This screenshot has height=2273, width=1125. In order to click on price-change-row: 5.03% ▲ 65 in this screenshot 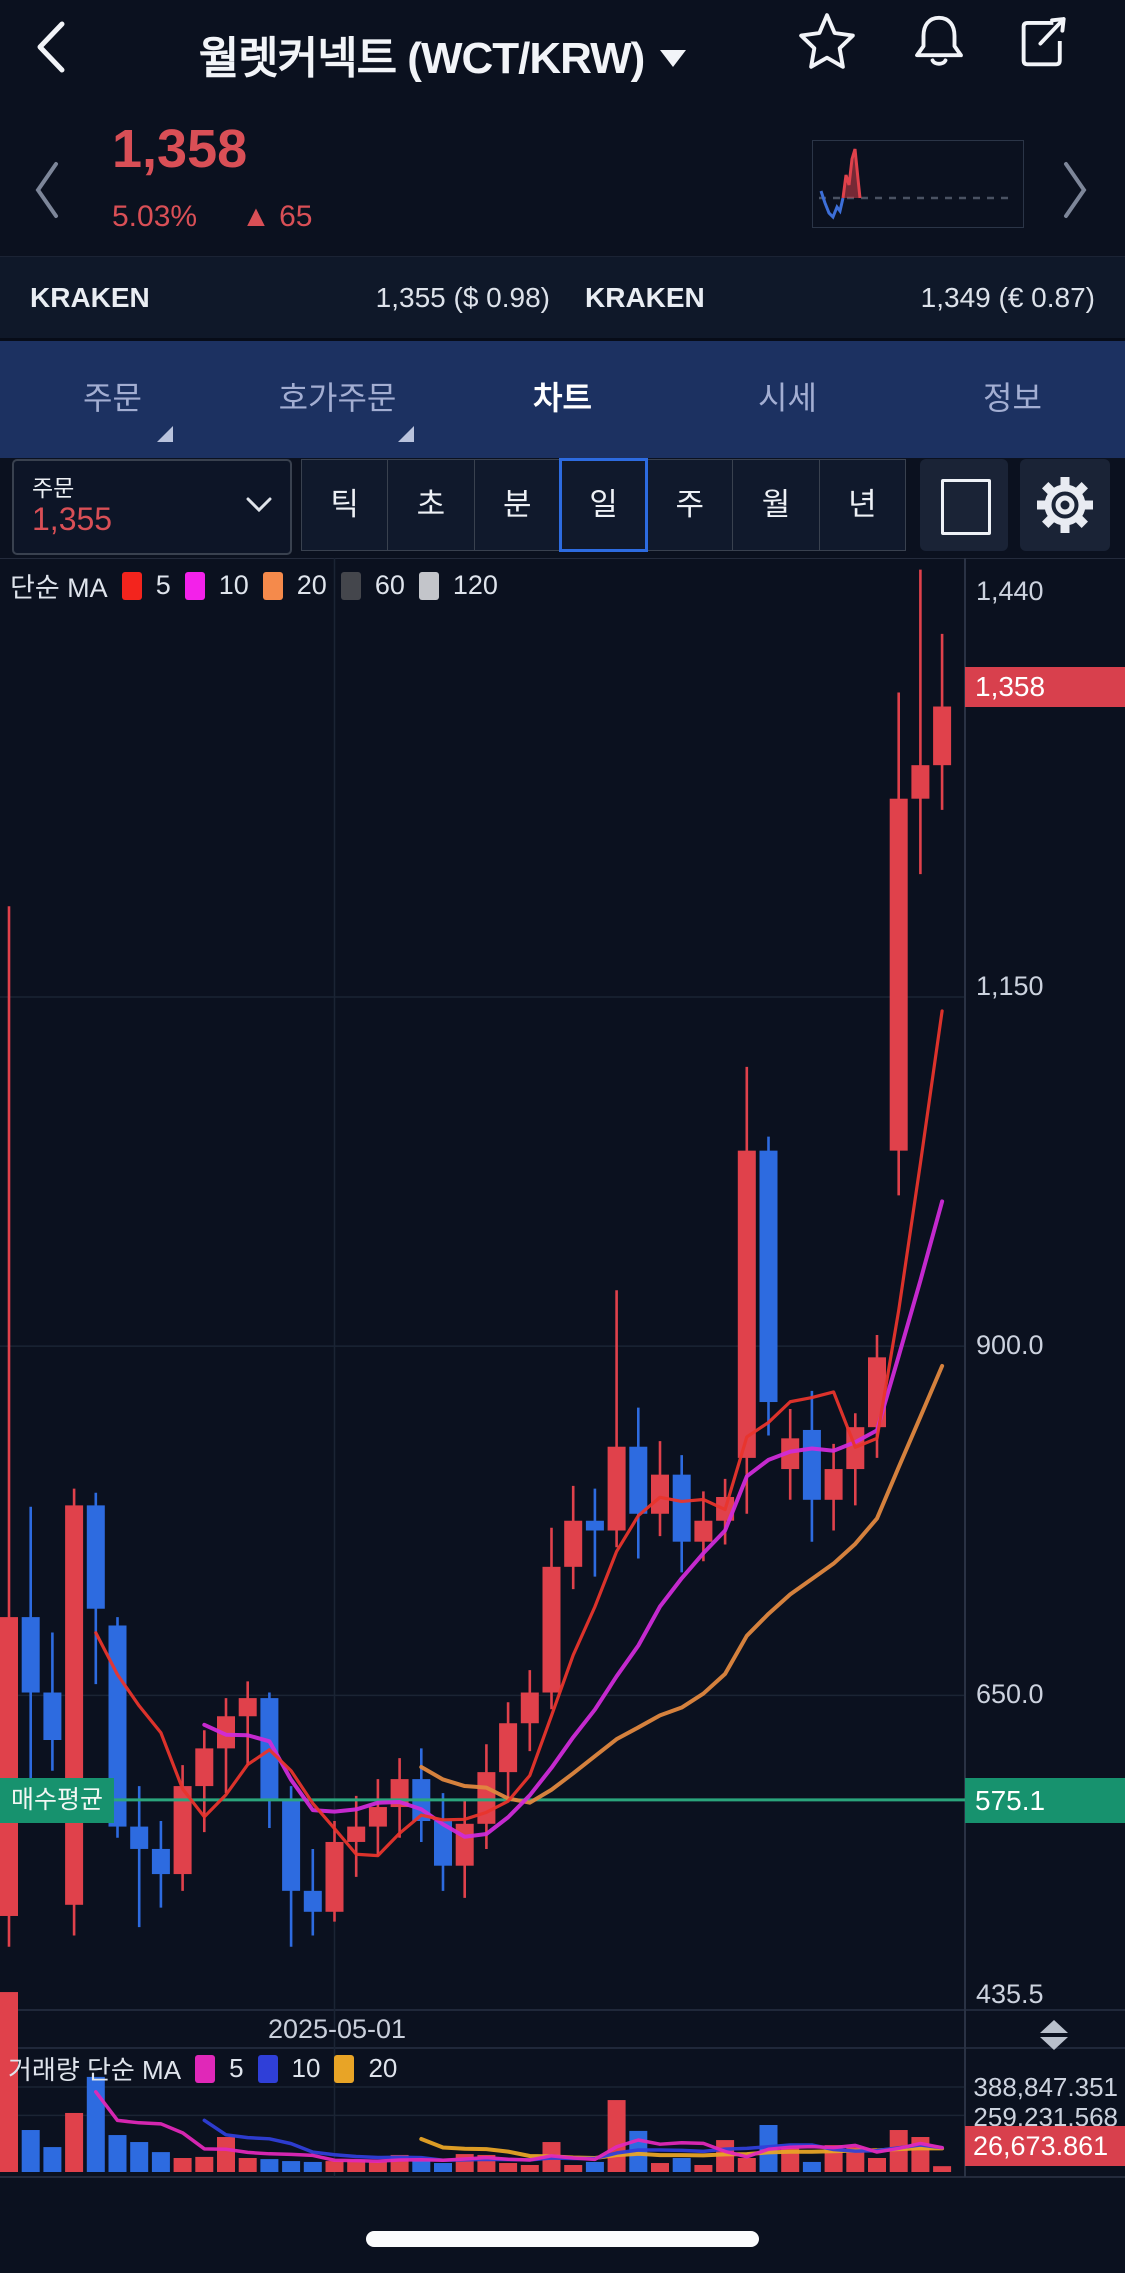, I will do `click(212, 217)`.